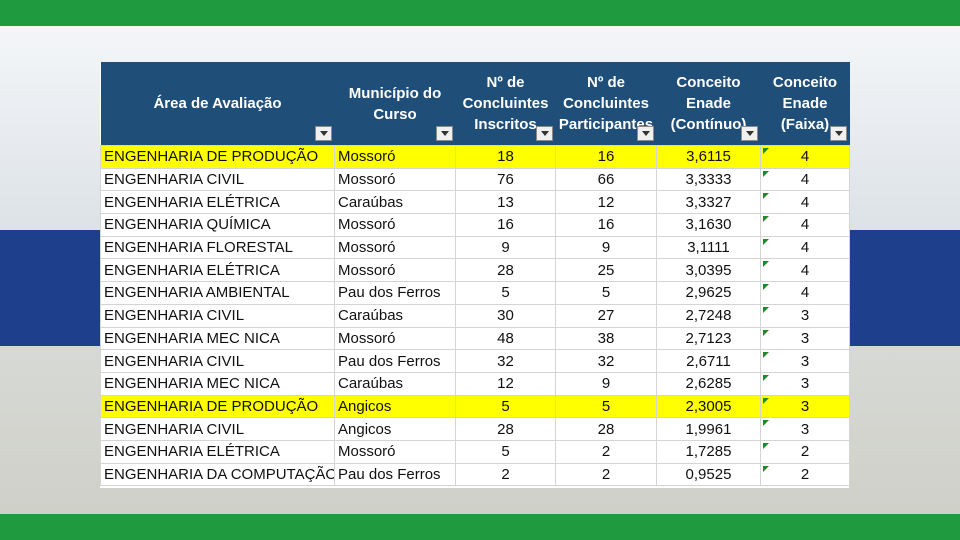 This screenshot has width=960, height=540. What do you see at coordinates (505, 157) in the screenshot?
I see `cell-inscritos: 18` at bounding box center [505, 157].